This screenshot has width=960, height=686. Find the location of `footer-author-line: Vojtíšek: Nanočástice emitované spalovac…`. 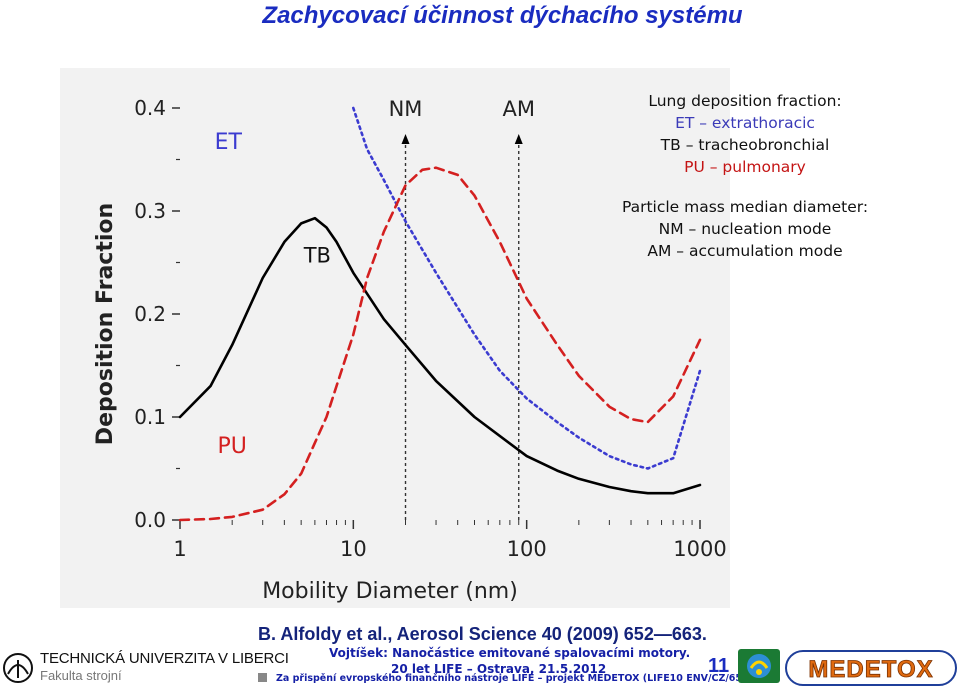

footer-author-line: Vojtíšek: Nanočástice emitované spalovac… is located at coordinates (510, 653).